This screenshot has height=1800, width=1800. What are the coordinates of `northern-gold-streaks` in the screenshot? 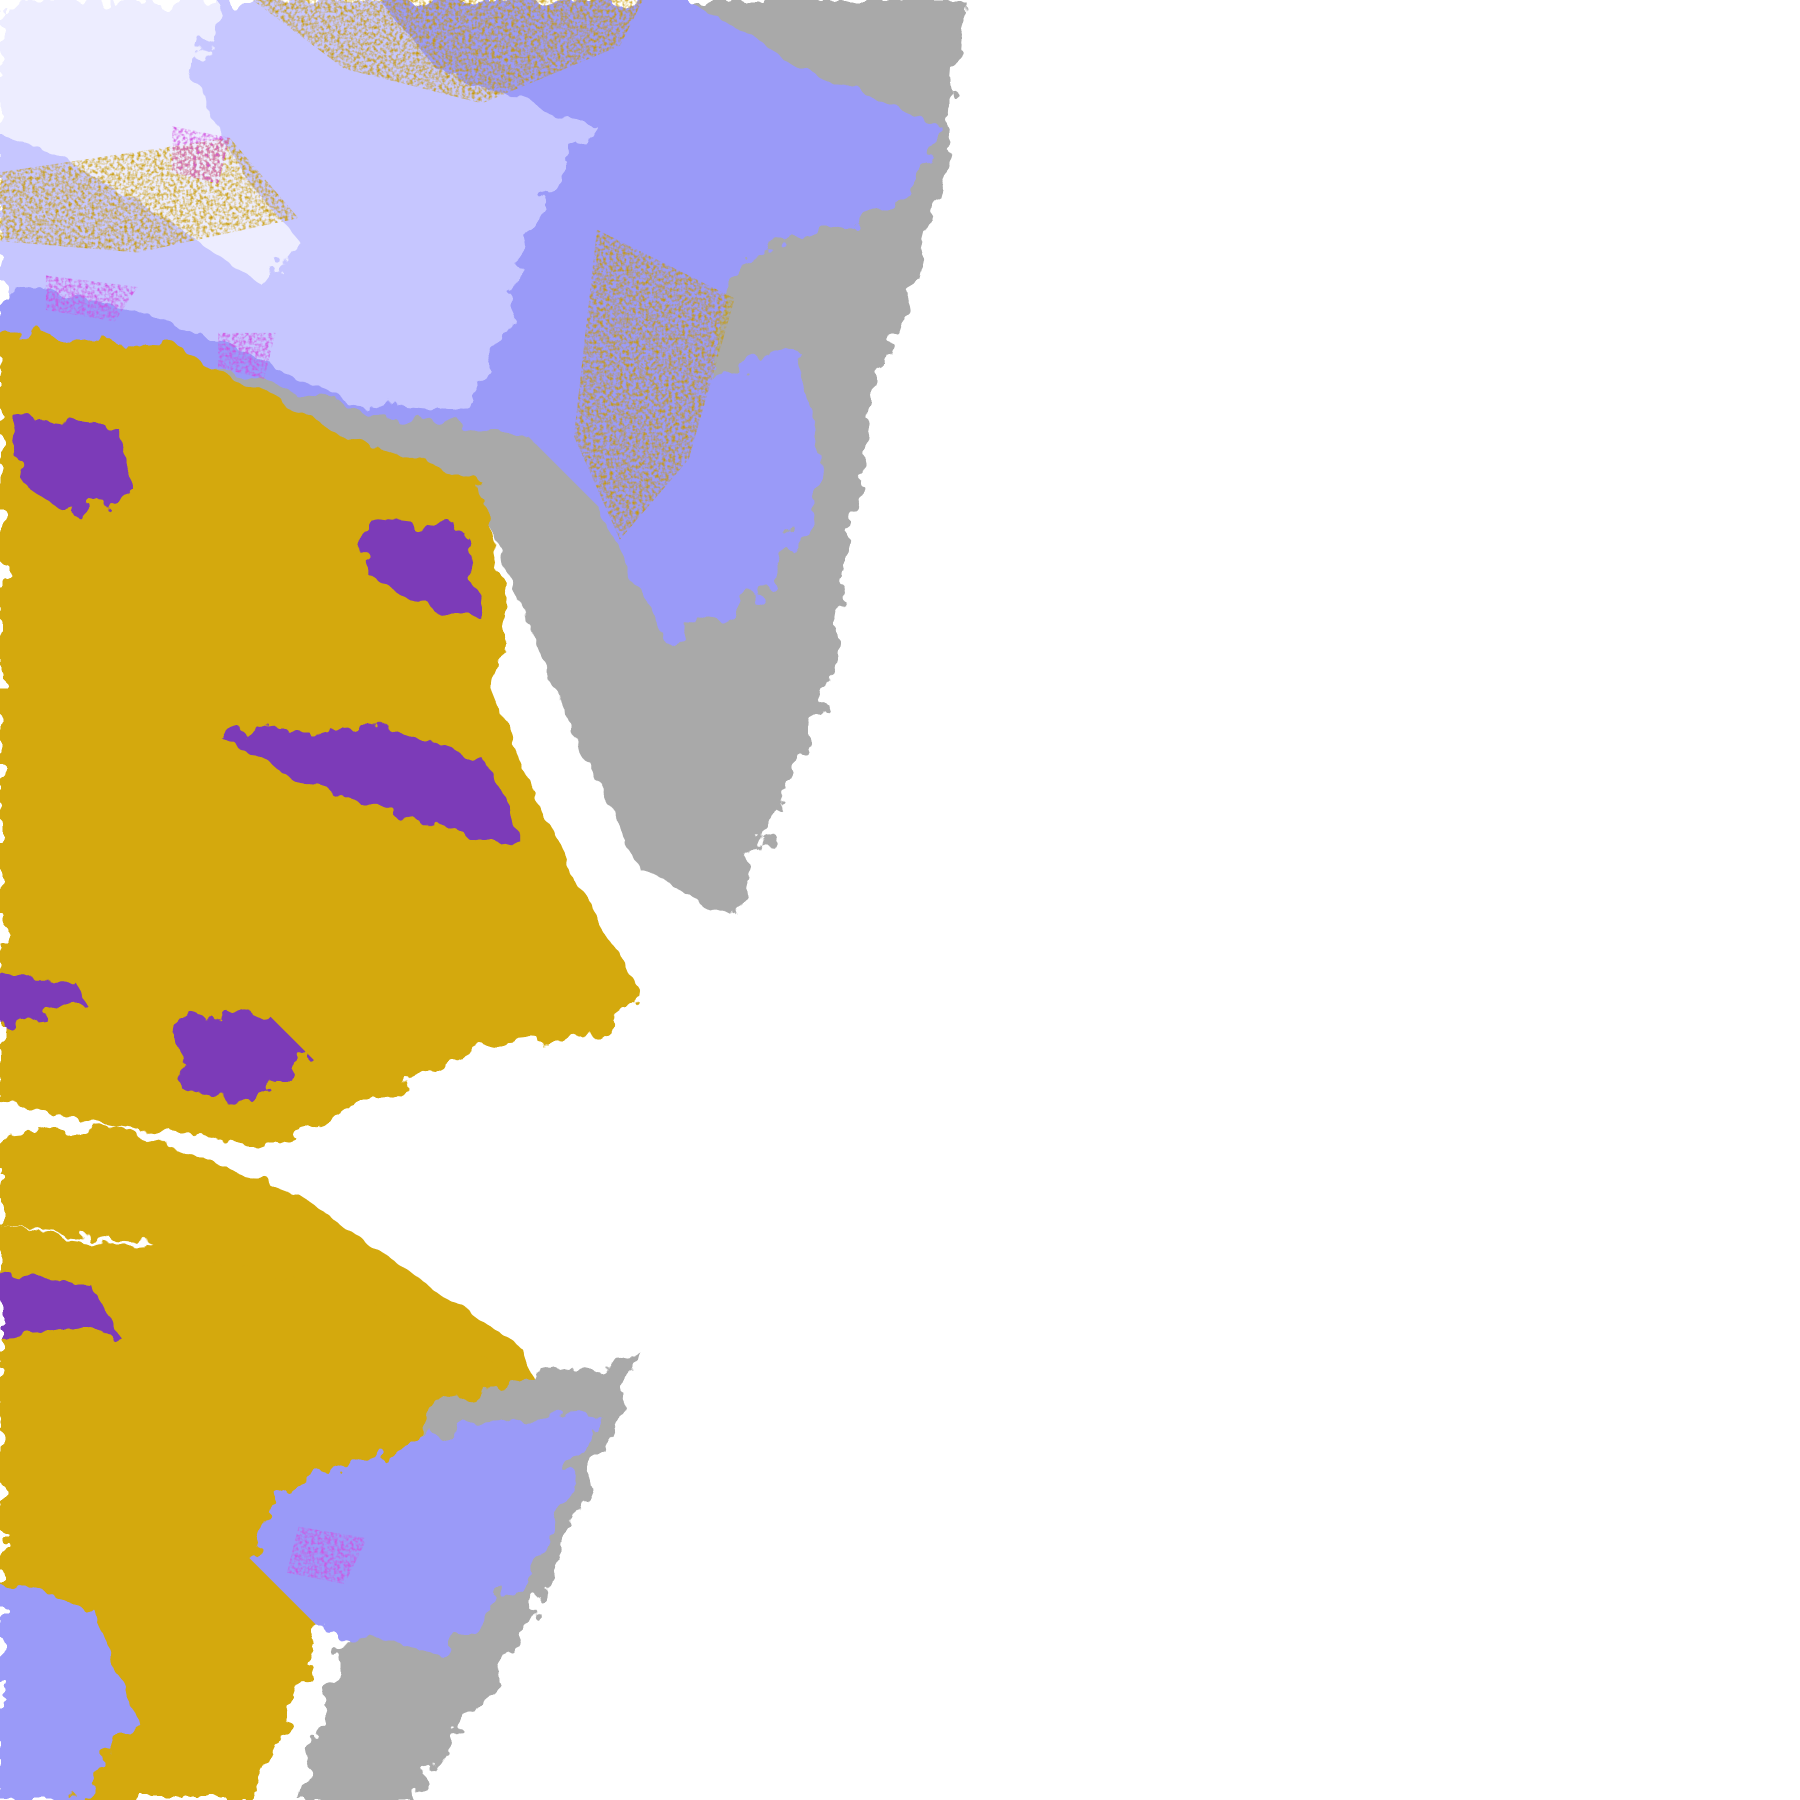 It's located at (367, 270).